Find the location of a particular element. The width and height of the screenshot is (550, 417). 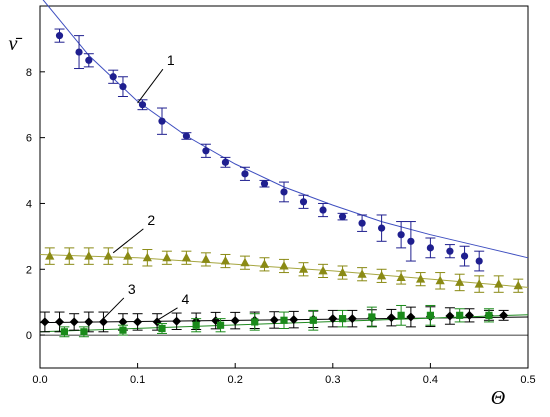

x-axis-label: Θ is located at coordinates (498, 398).